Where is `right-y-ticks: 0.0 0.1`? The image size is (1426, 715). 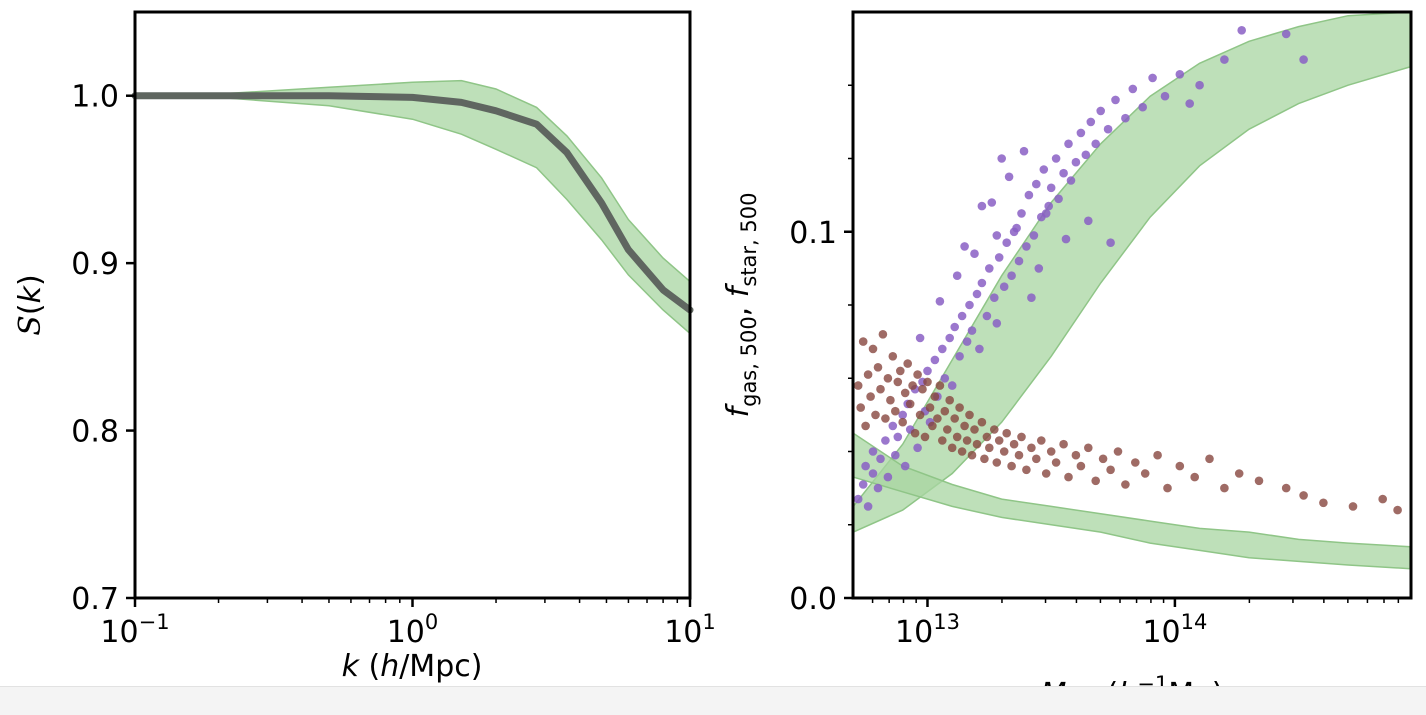 right-y-ticks: 0.0 0.1 is located at coordinates (821, 350).